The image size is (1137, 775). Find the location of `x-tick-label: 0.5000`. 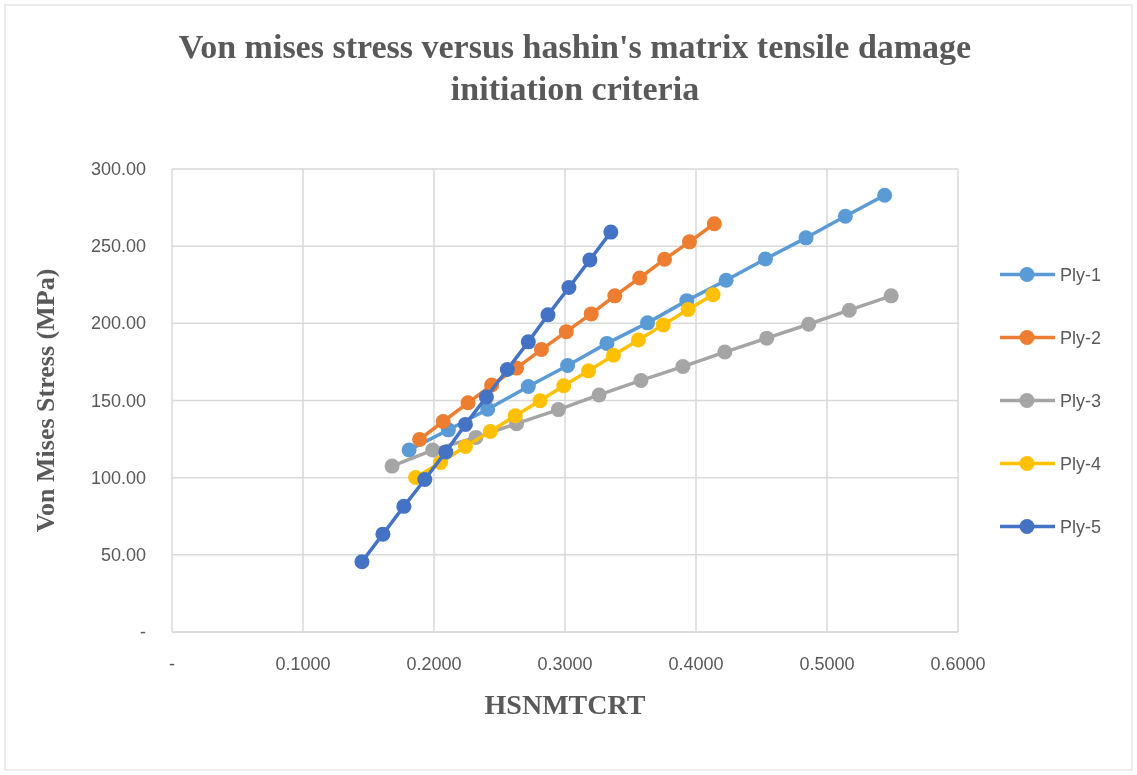

x-tick-label: 0.5000 is located at coordinates (827, 664).